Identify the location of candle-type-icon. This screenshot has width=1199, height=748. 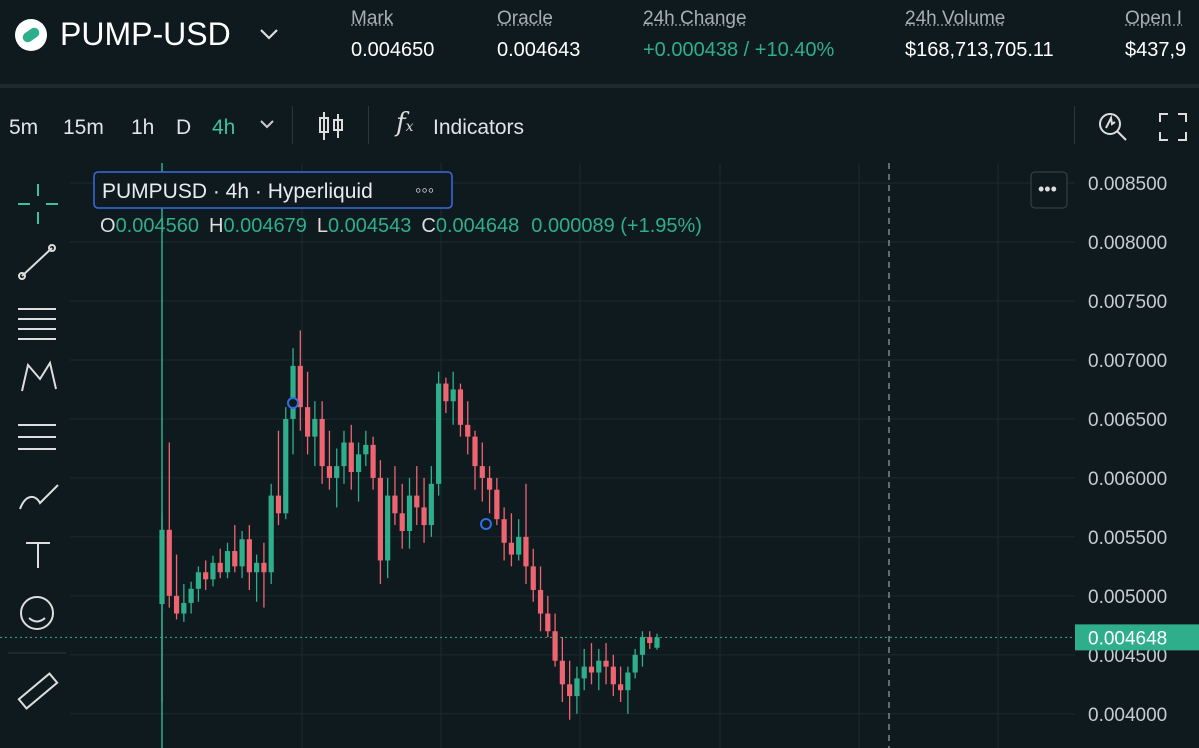
(331, 126).